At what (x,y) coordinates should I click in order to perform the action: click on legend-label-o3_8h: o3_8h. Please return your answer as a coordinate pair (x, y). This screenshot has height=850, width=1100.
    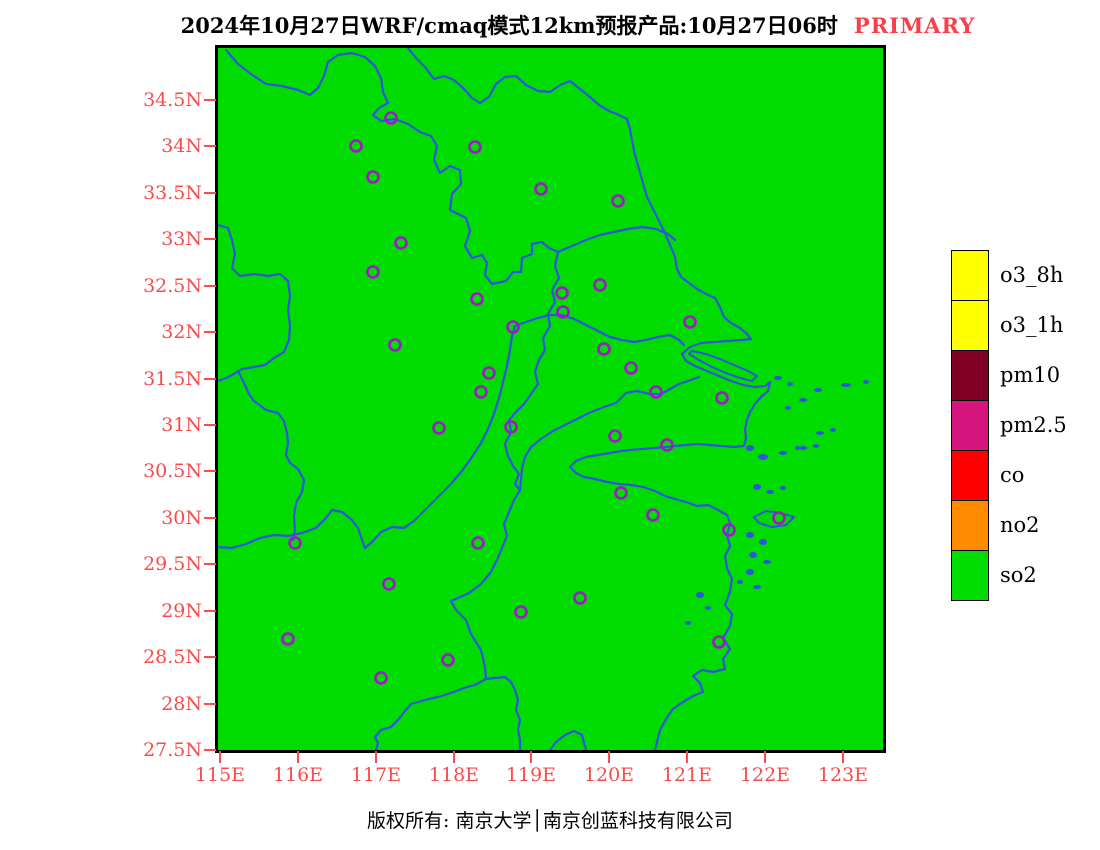
    Looking at the image, I should click on (1032, 275).